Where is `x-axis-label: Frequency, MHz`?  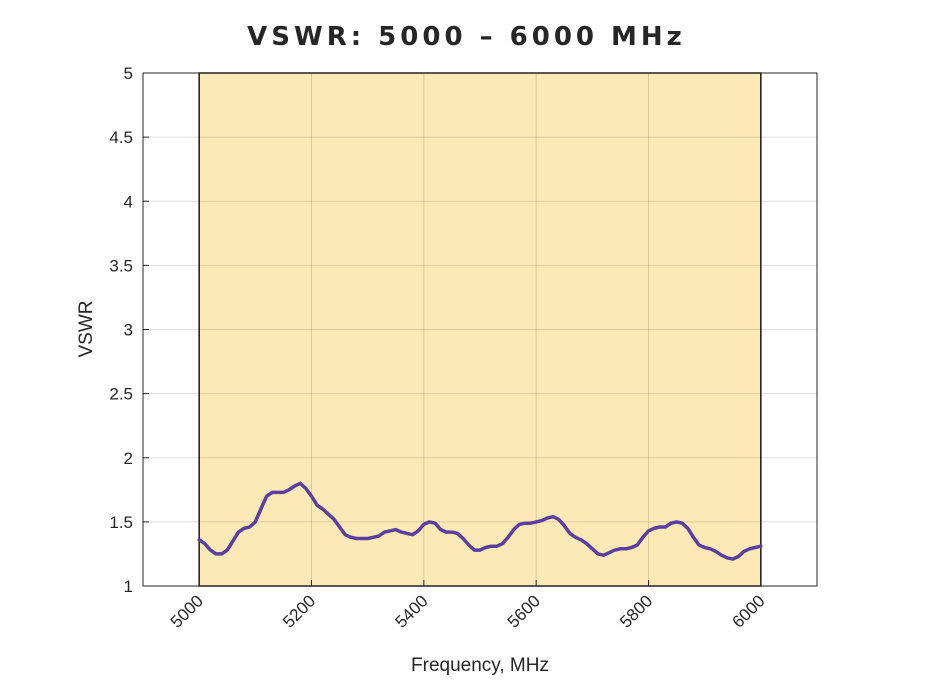
x-axis-label: Frequency, MHz is located at coordinates (480, 665).